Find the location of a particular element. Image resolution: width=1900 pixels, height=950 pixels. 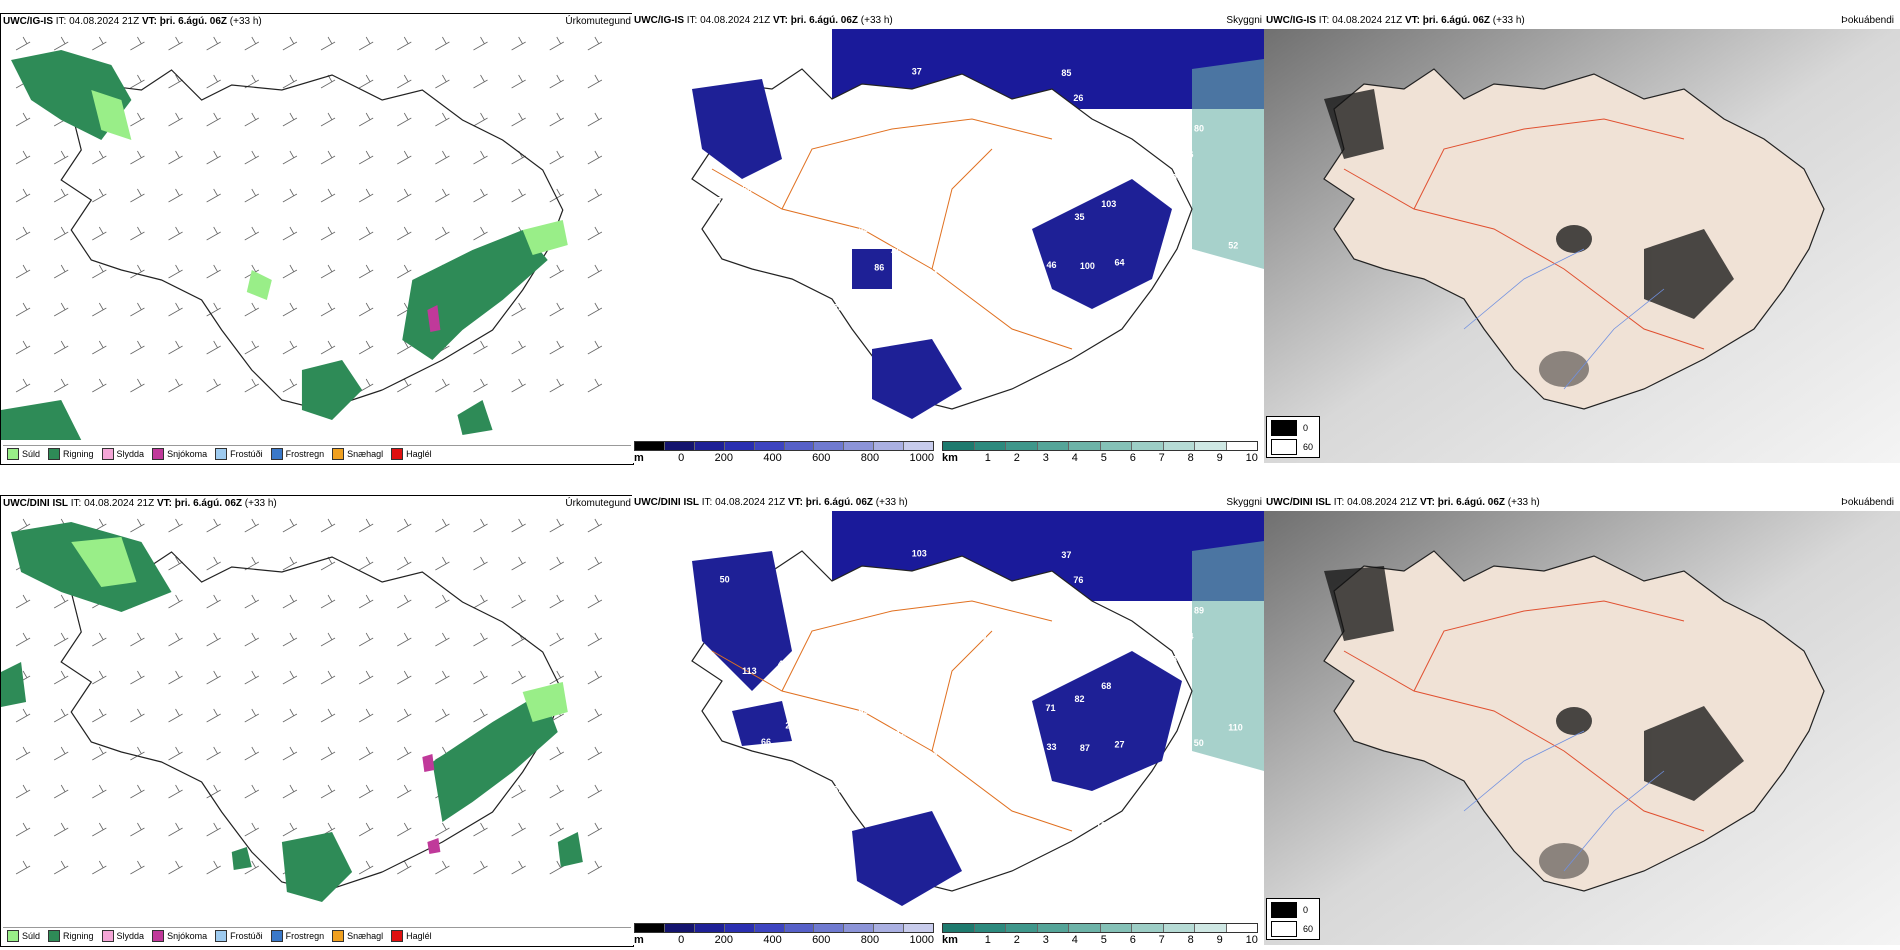

colorbar-tick-label: 8 is located at coordinates (1190, 939).